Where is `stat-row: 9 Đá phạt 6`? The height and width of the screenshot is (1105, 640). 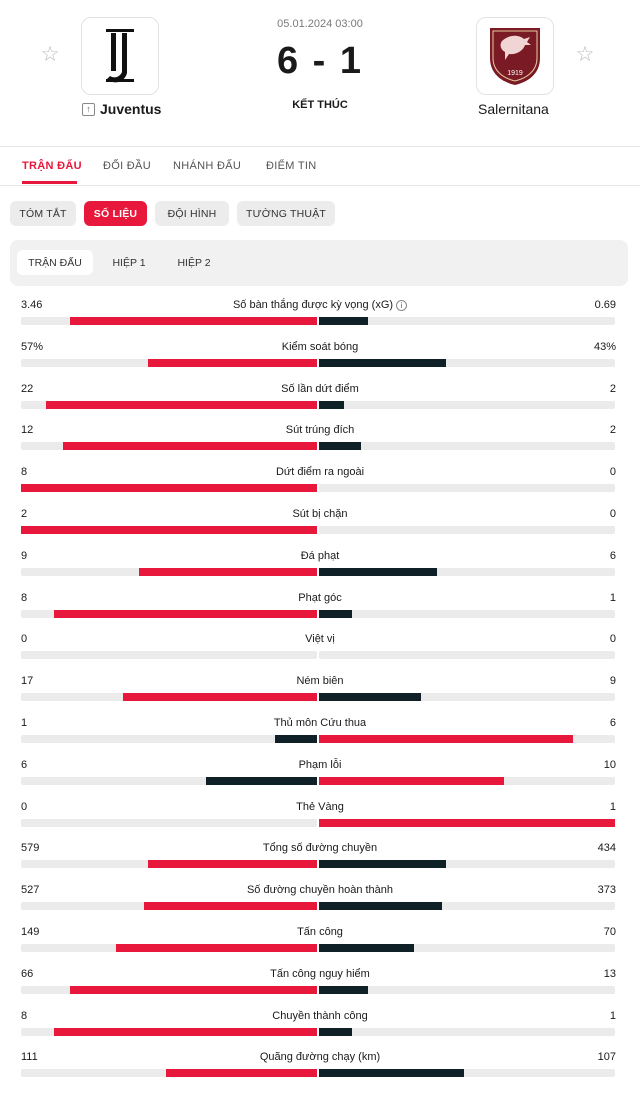 stat-row: 9 Đá phạt 6 is located at coordinates (320, 562).